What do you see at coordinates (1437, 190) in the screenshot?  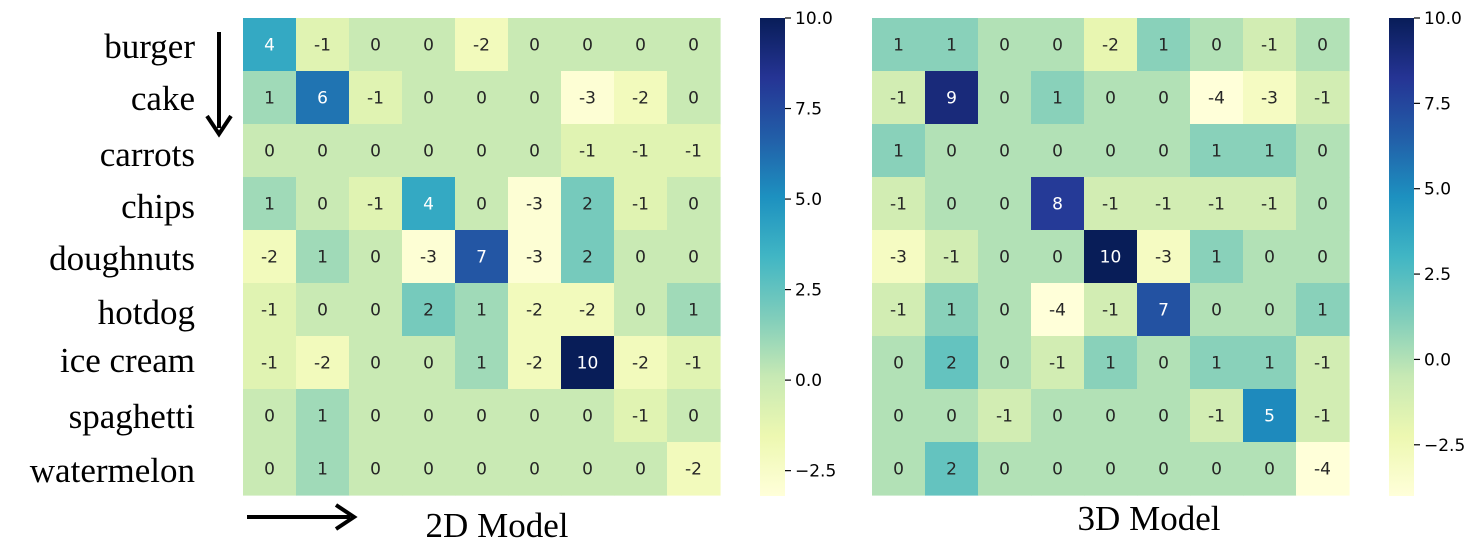 I see `colorbar-tick-label: 5.0` at bounding box center [1437, 190].